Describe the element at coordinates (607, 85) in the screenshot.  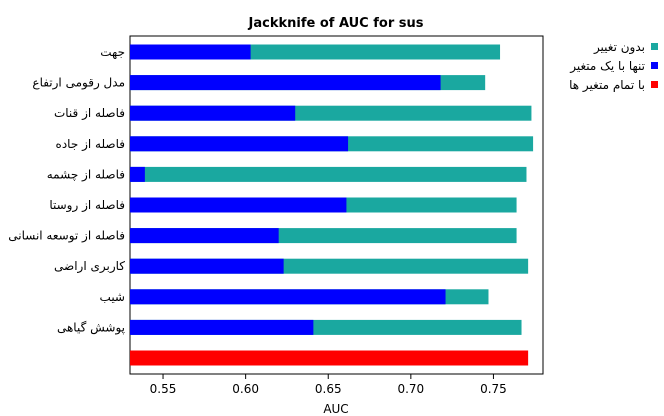
I see `legend-label: با تمام متغیر ها` at that location.